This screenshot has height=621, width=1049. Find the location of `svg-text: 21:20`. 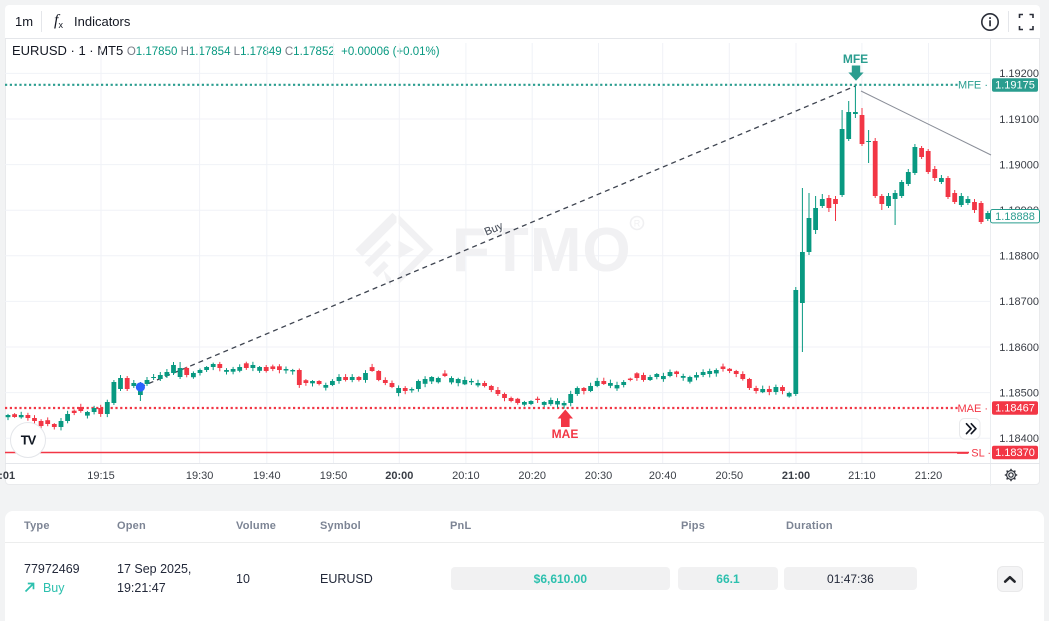

svg-text: 21:20 is located at coordinates (929, 476).